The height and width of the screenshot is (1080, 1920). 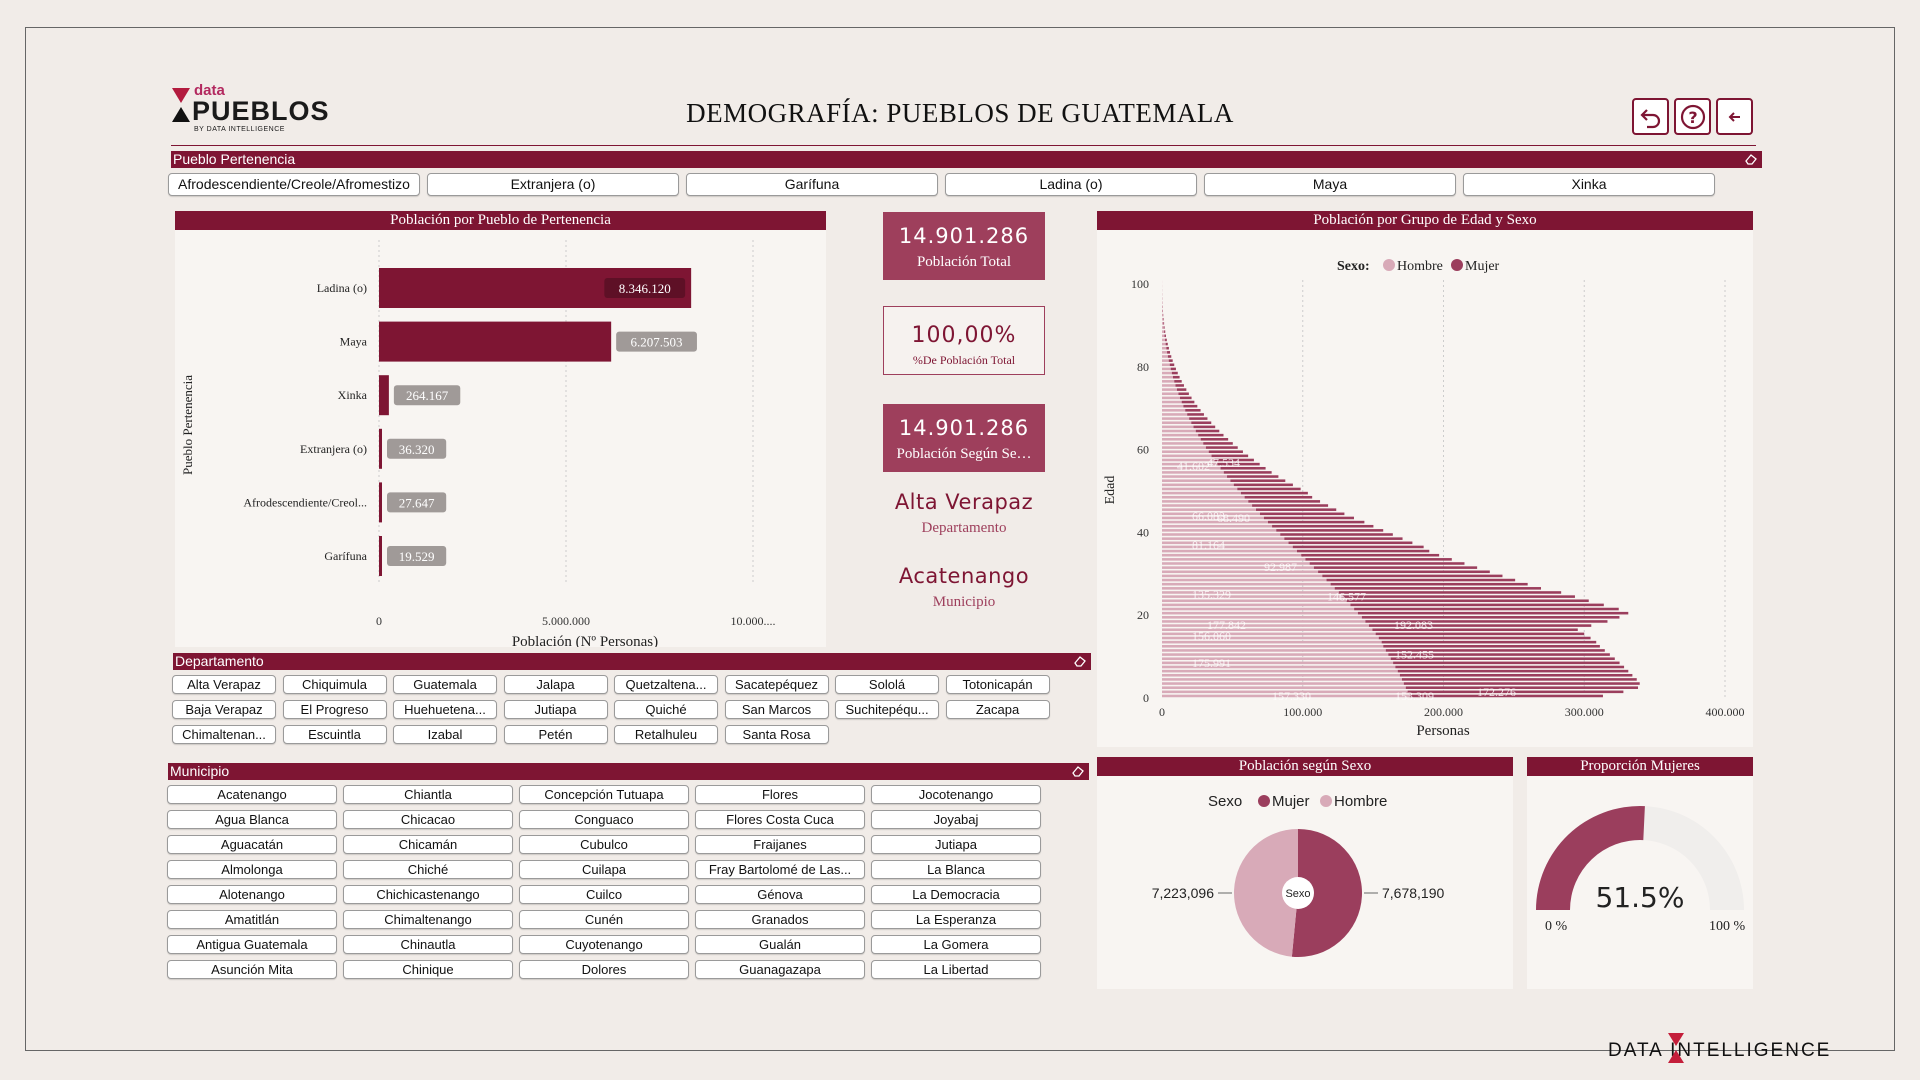 What do you see at coordinates (604, 894) in the screenshot?
I see `municipio-option-chip: Cuilco` at bounding box center [604, 894].